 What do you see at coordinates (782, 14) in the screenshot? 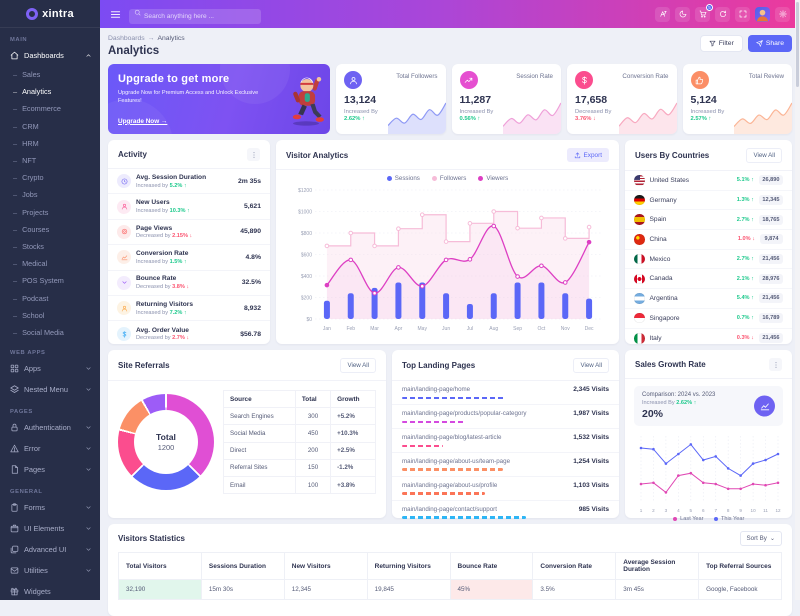
I see `settings-button` at bounding box center [782, 14].